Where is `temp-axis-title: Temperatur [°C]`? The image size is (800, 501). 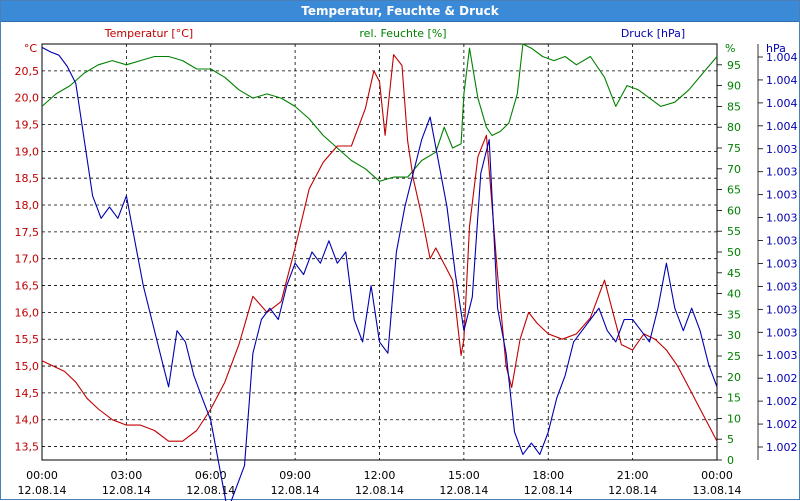
temp-axis-title: Temperatur [°C] is located at coordinates (148, 33).